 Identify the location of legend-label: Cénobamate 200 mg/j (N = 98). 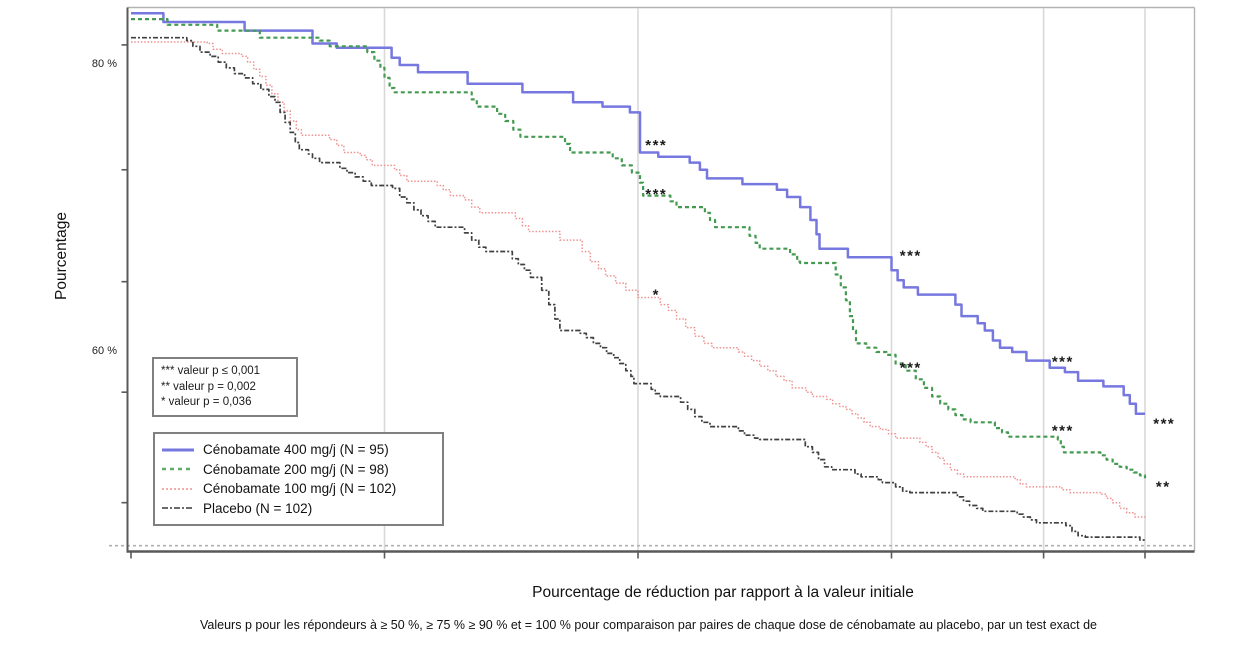
(296, 469).